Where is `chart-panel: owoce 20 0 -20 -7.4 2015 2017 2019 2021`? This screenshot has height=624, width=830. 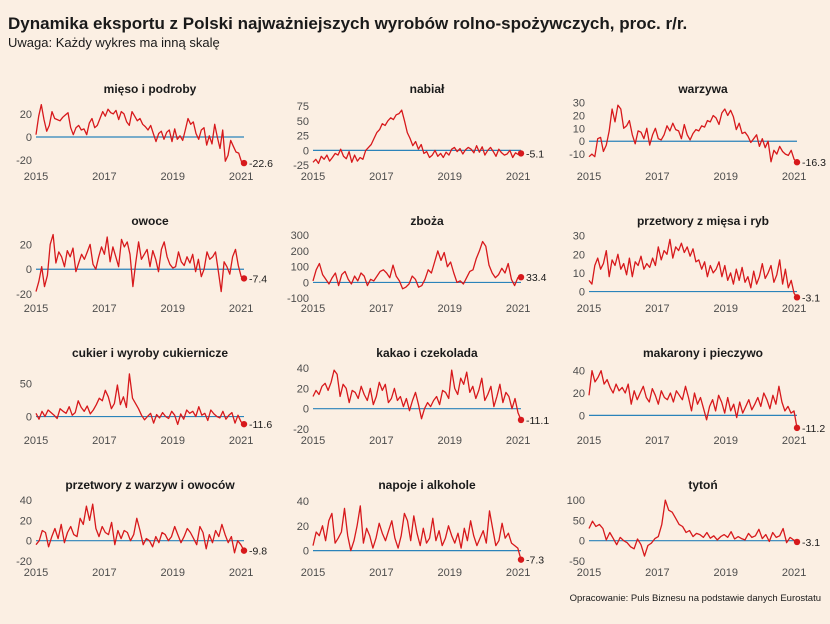
chart-panel: owoce 20 0 -20 -7.4 2015 2017 2019 2021 is located at coordinates (141, 264).